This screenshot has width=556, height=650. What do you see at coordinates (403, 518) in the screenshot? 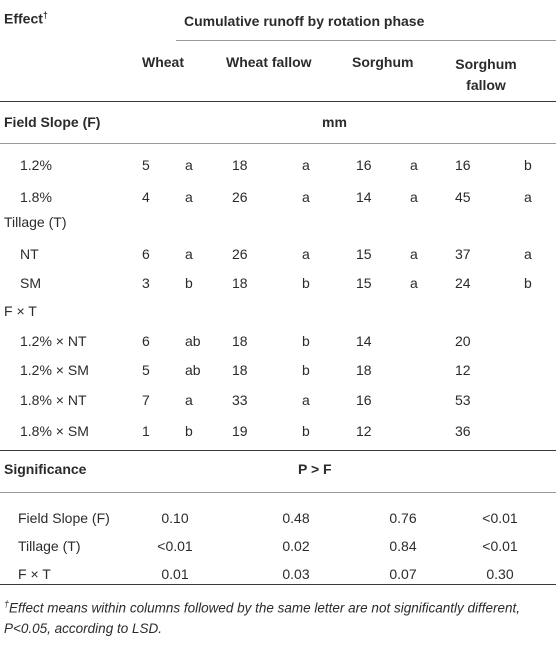
I see `sig-cell-s: 0.76` at bounding box center [403, 518].